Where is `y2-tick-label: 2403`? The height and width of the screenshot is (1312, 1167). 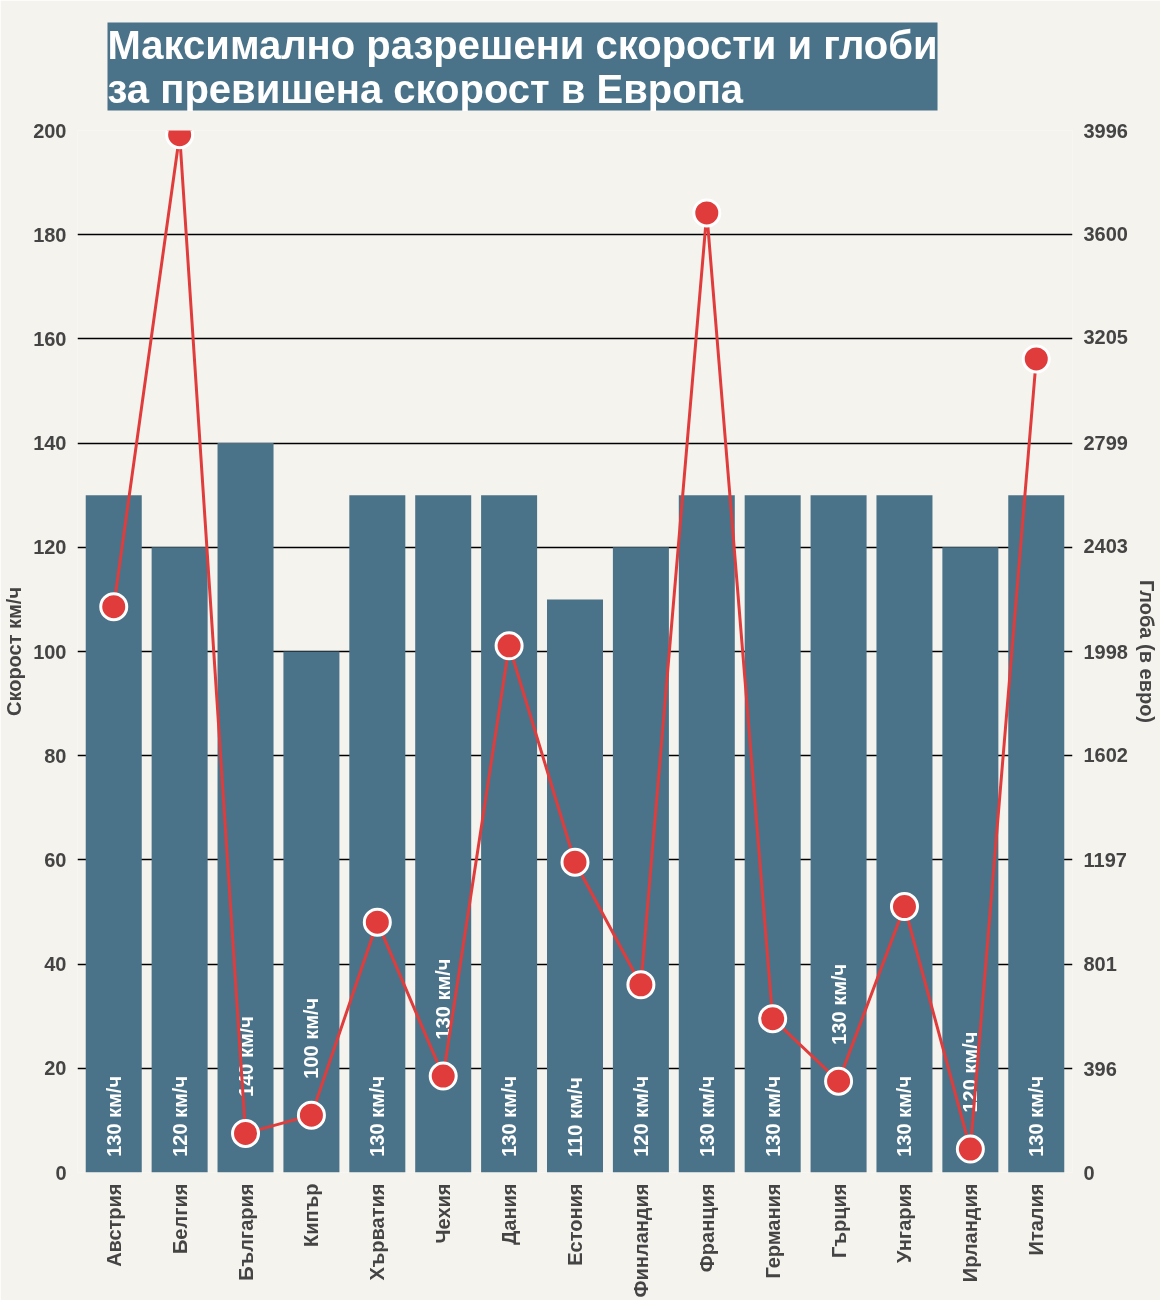
y2-tick-label: 2403 is located at coordinates (1105, 545).